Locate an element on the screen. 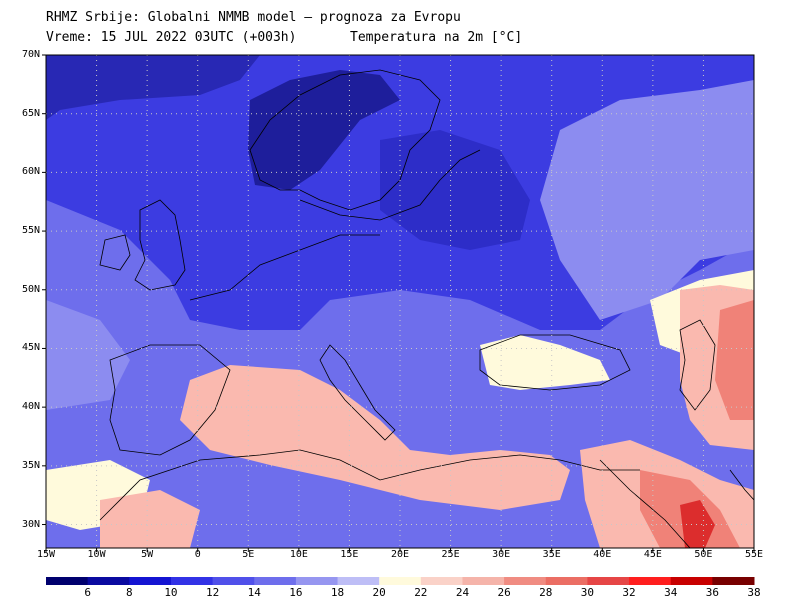 Image resolution: width=800 pixels, height=600 pixels. field-name: Temperatura na 2m [°C] is located at coordinates (436, 37).